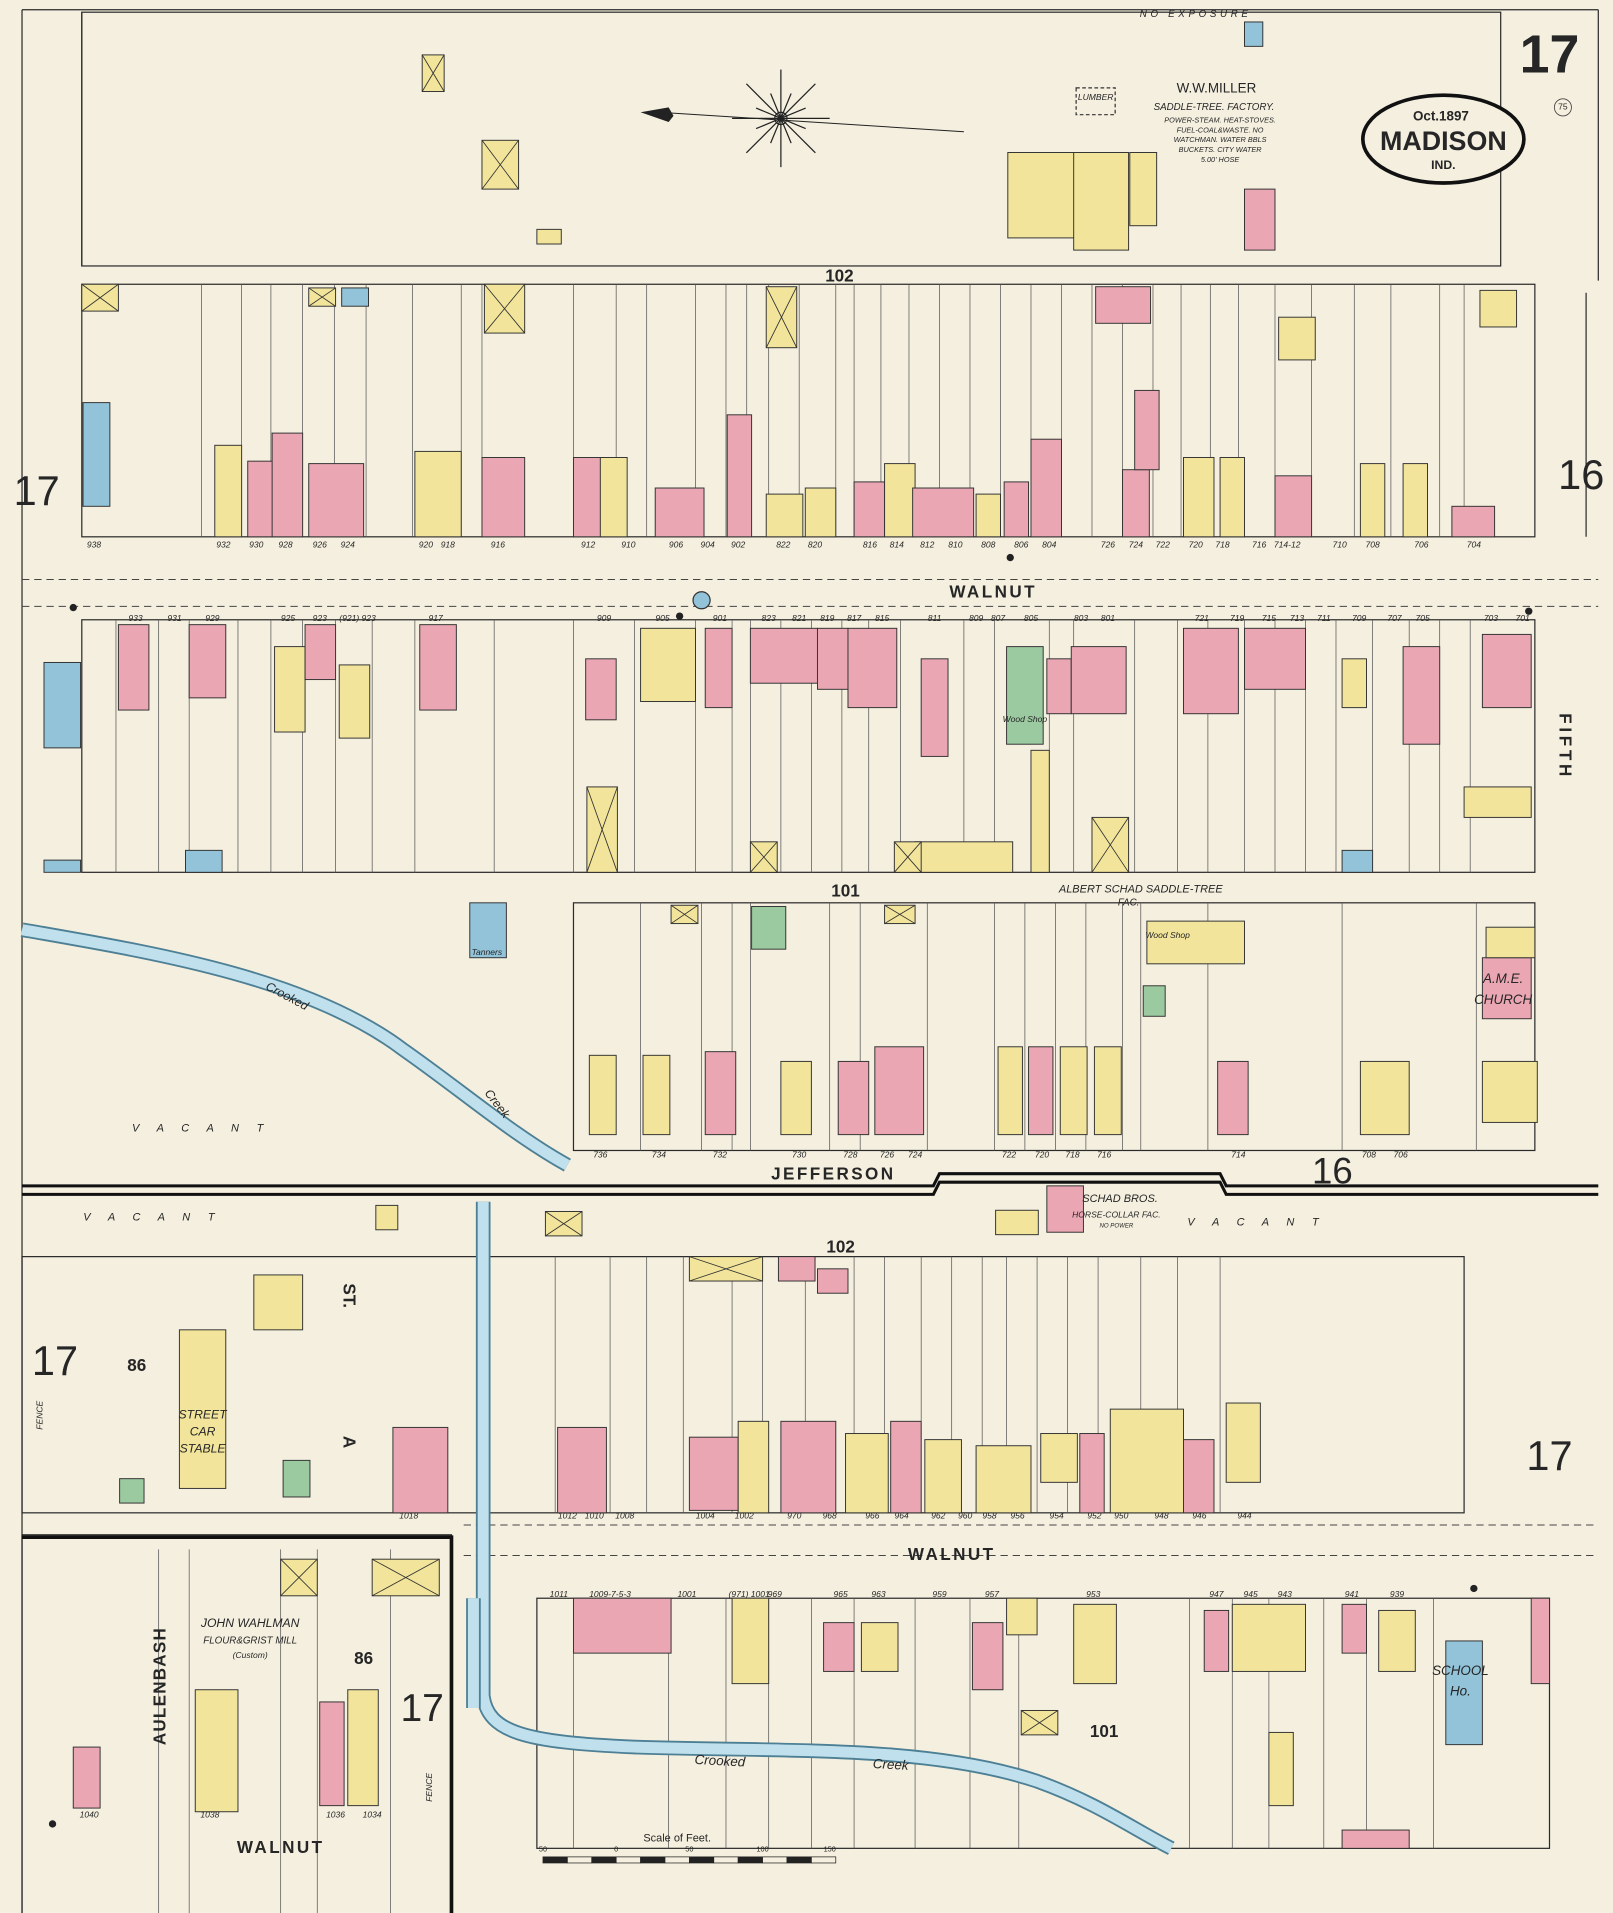  Describe the element at coordinates (1297, 618) in the screenshot. I see `label: 713` at that location.